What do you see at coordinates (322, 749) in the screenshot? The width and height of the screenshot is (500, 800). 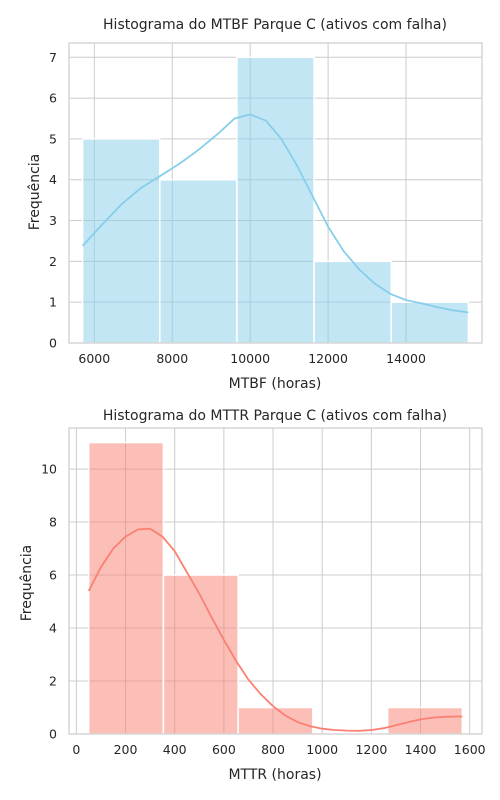 I see `x-tick-label: 1000` at bounding box center [322, 749].